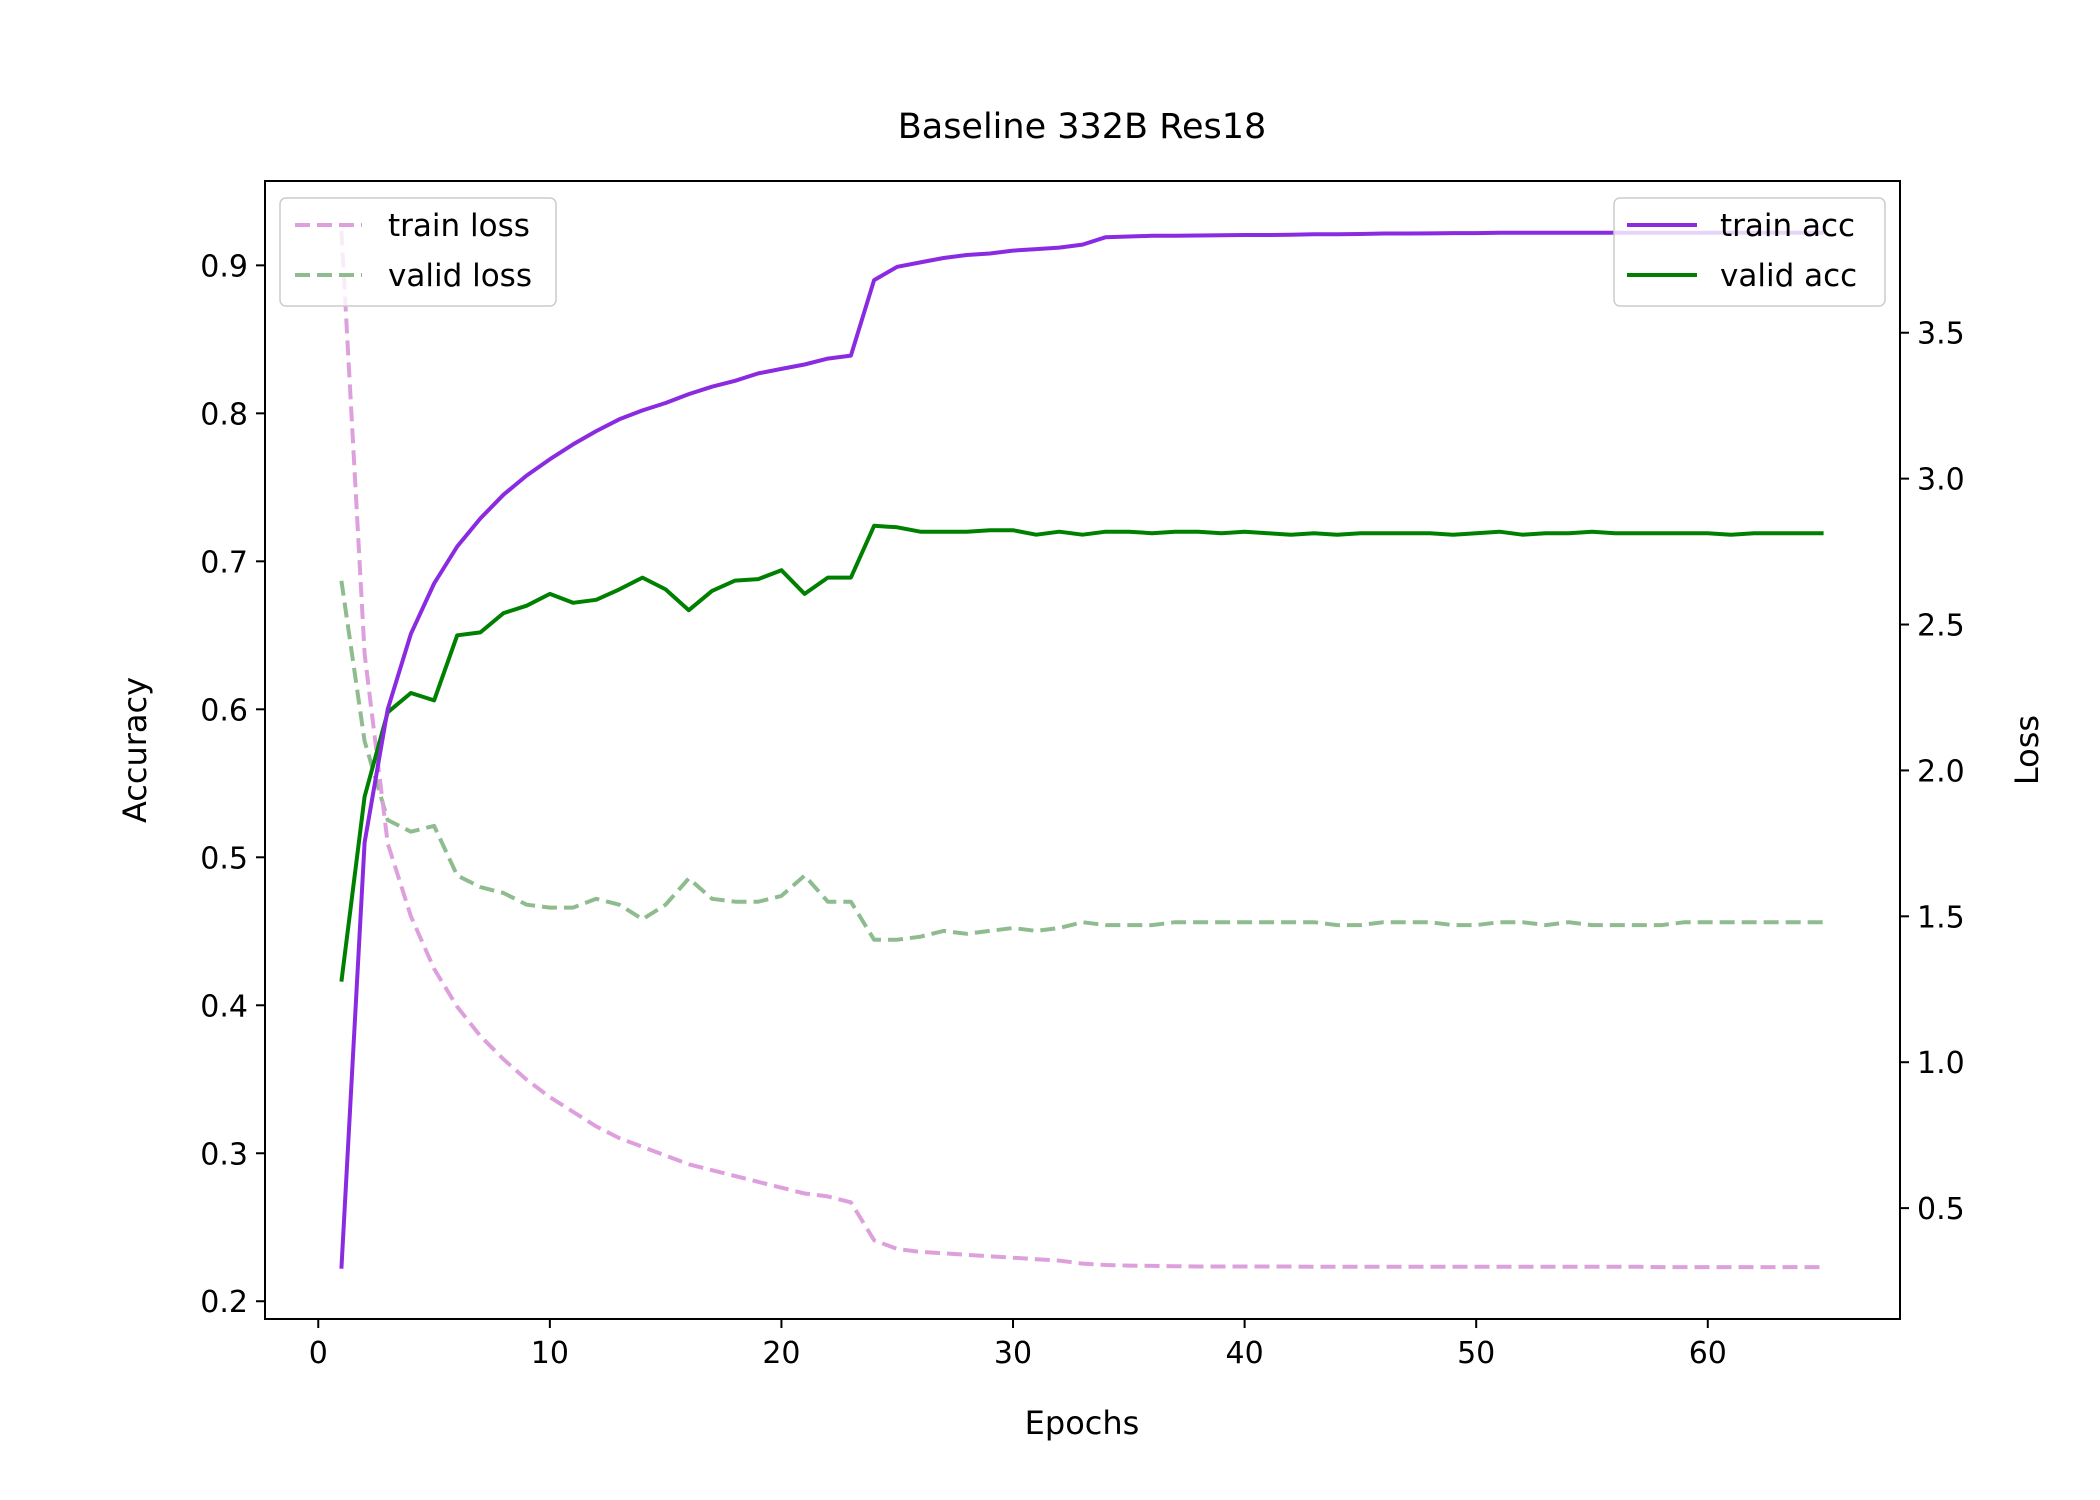  Describe the element at coordinates (224, 858) in the screenshot. I see `y-left-tick-label: 0.5` at that location.